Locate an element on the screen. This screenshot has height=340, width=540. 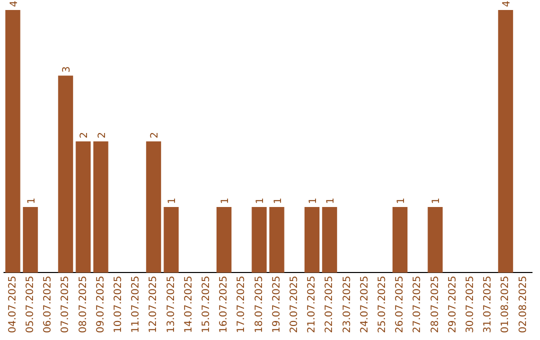
x-tick-label: 08.07.2025 is located at coordinates (83, 305).